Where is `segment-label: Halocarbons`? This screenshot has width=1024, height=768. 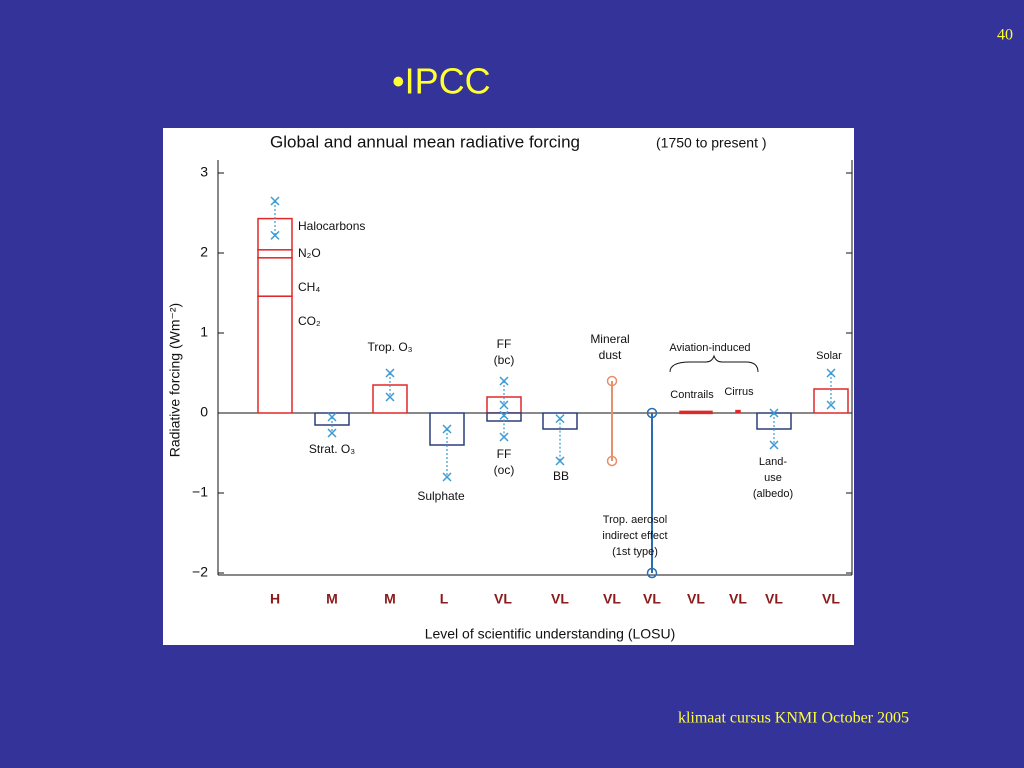 segment-label: Halocarbons is located at coordinates (331, 226).